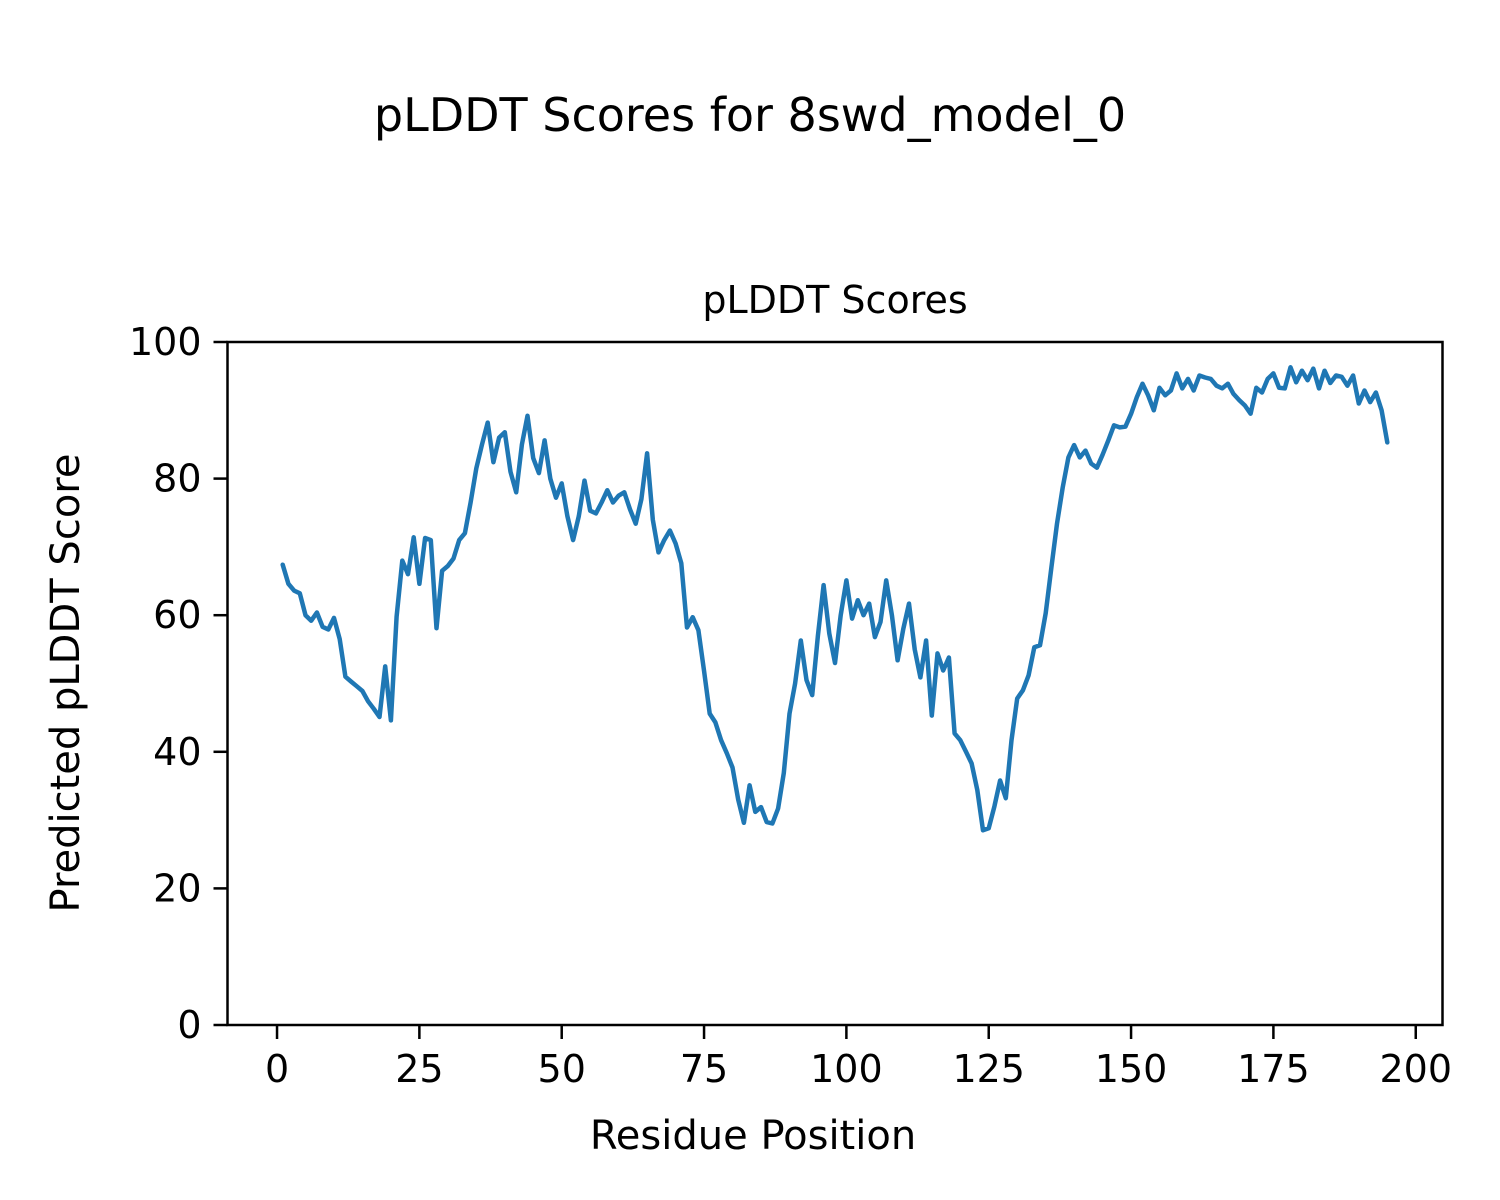 This screenshot has height=1200, width=1500. What do you see at coordinates (277, 1069) in the screenshot?
I see `x-tick-label: 0` at bounding box center [277, 1069].